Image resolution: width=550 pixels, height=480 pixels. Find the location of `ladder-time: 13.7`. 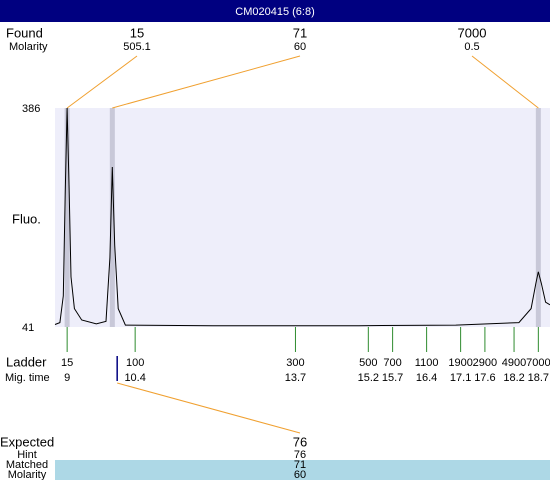

ladder-time: 13.7 is located at coordinates (295, 378).